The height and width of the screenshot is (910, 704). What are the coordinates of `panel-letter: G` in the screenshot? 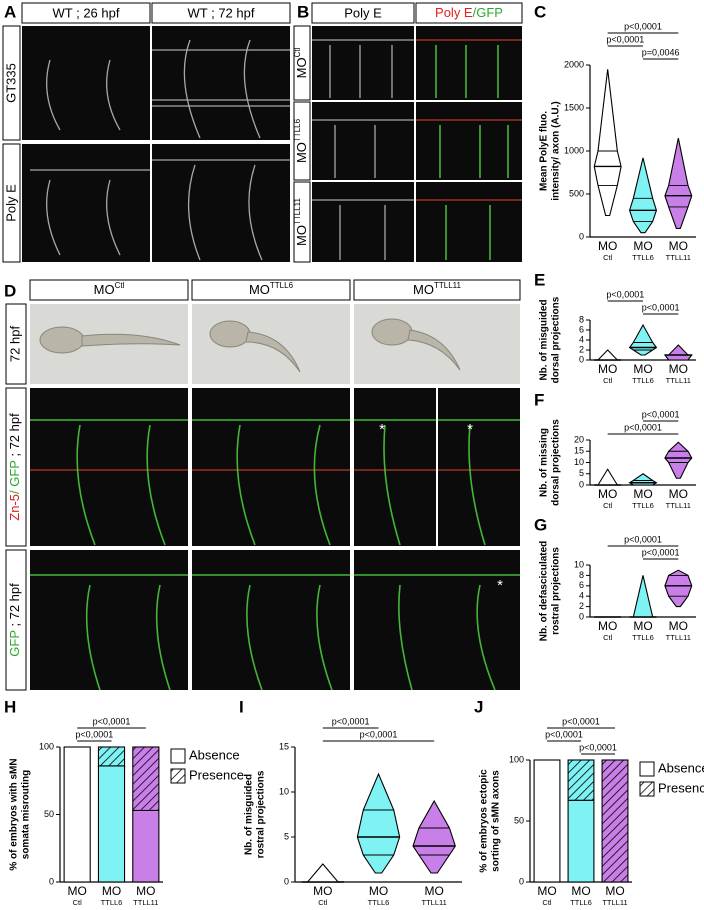 It's located at (540, 524).